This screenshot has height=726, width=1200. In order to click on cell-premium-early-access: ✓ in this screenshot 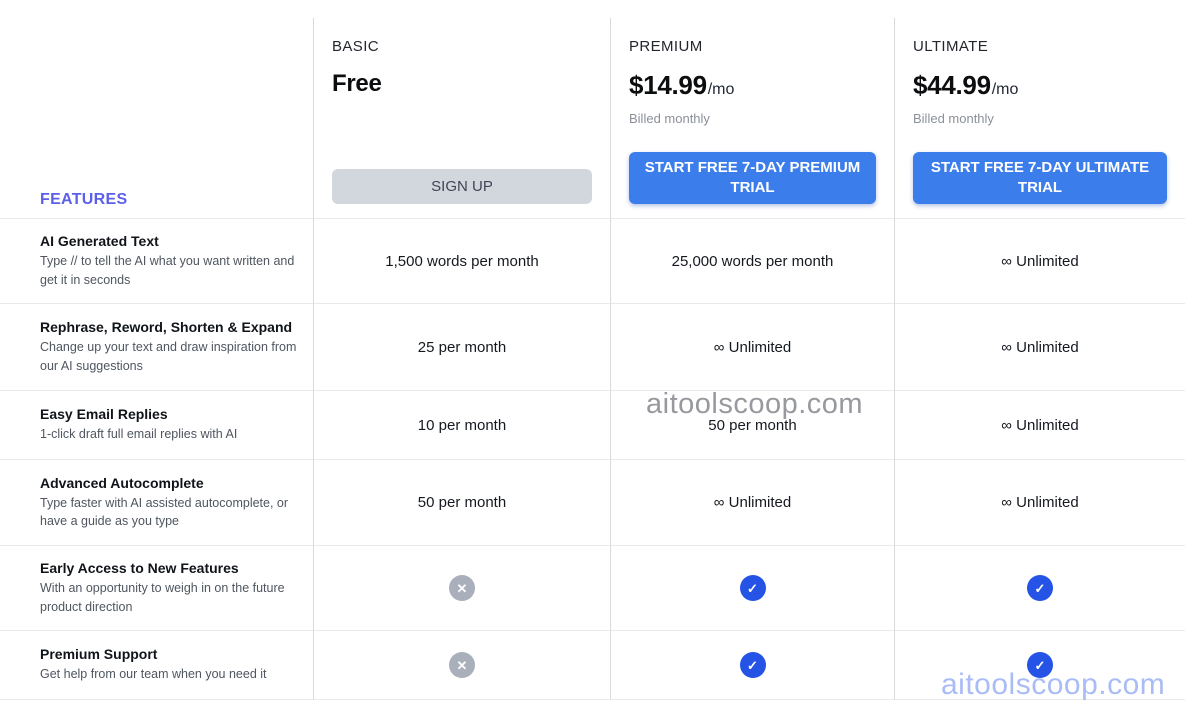, I will do `click(752, 587)`.